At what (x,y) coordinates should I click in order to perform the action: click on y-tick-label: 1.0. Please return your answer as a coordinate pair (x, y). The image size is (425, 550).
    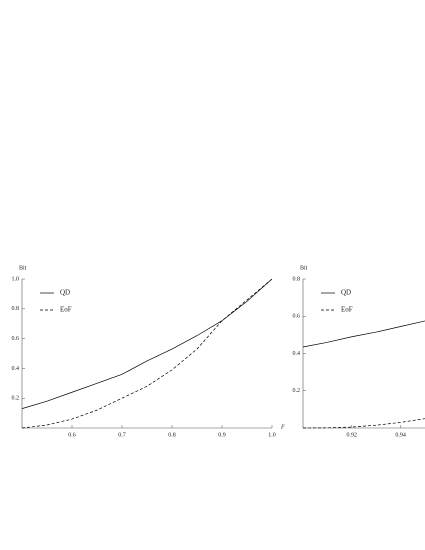
    Looking at the image, I should click on (16, 279).